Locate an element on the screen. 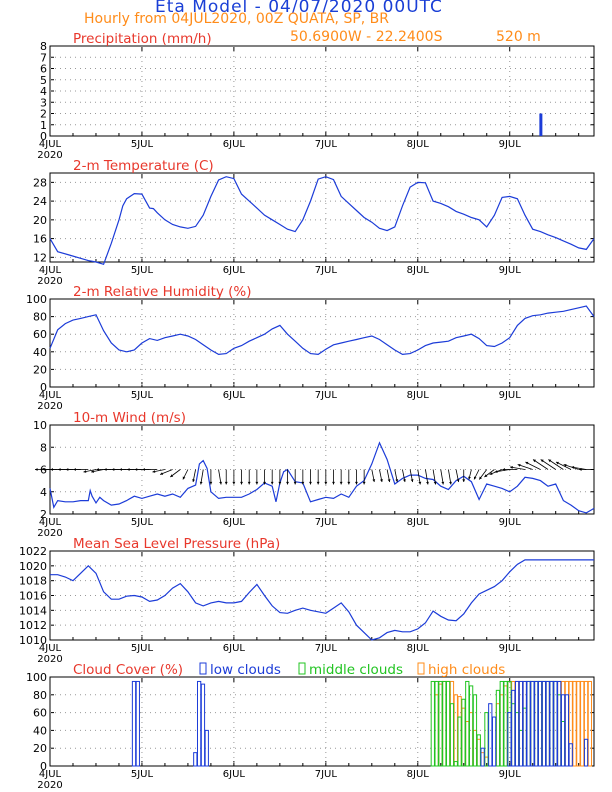  cloud-legend: low clouds middle clouds high clouds is located at coordinates (352, 670).